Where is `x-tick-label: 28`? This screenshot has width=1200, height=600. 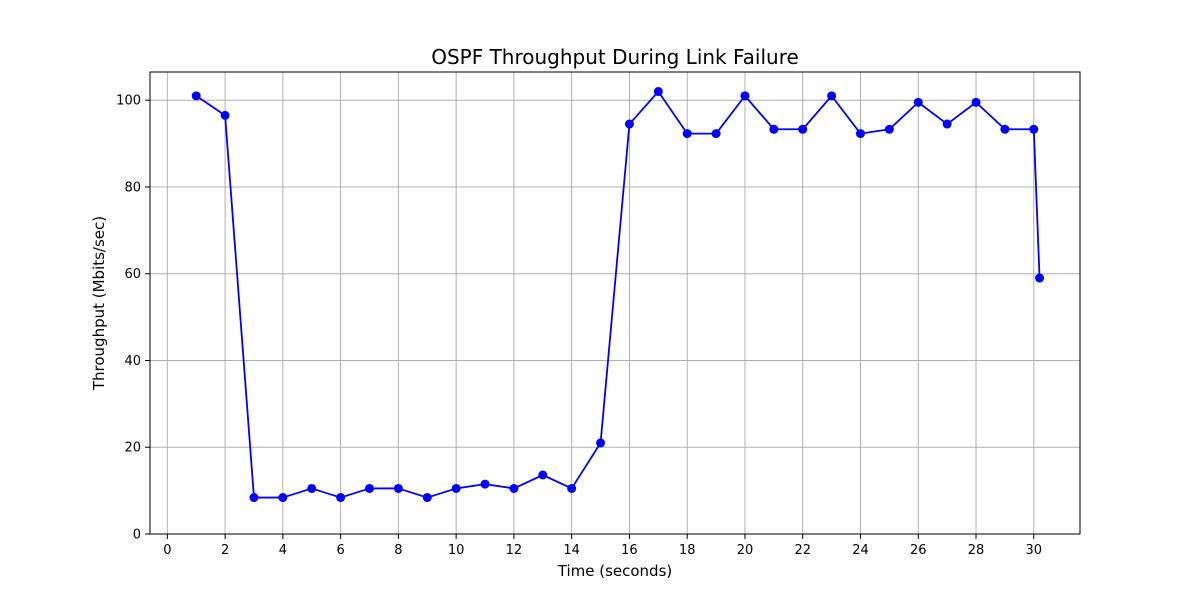
x-tick-label: 28 is located at coordinates (976, 550).